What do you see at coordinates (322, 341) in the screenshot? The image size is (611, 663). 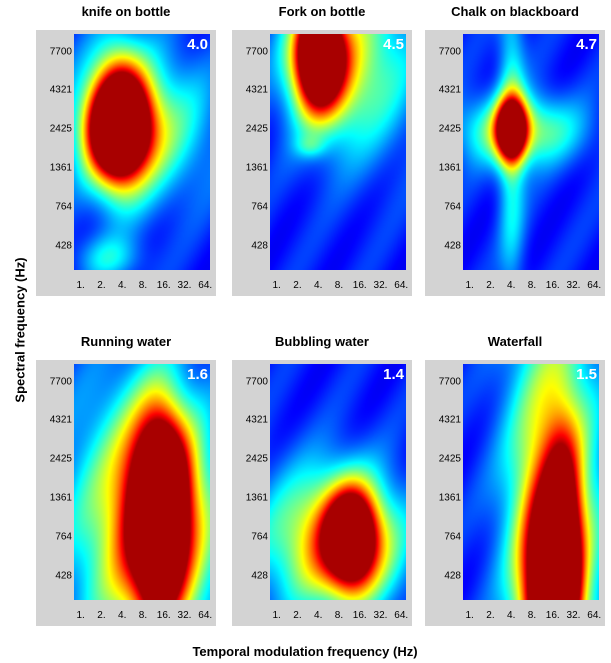 I see `panel-title: Bubbling water` at bounding box center [322, 341].